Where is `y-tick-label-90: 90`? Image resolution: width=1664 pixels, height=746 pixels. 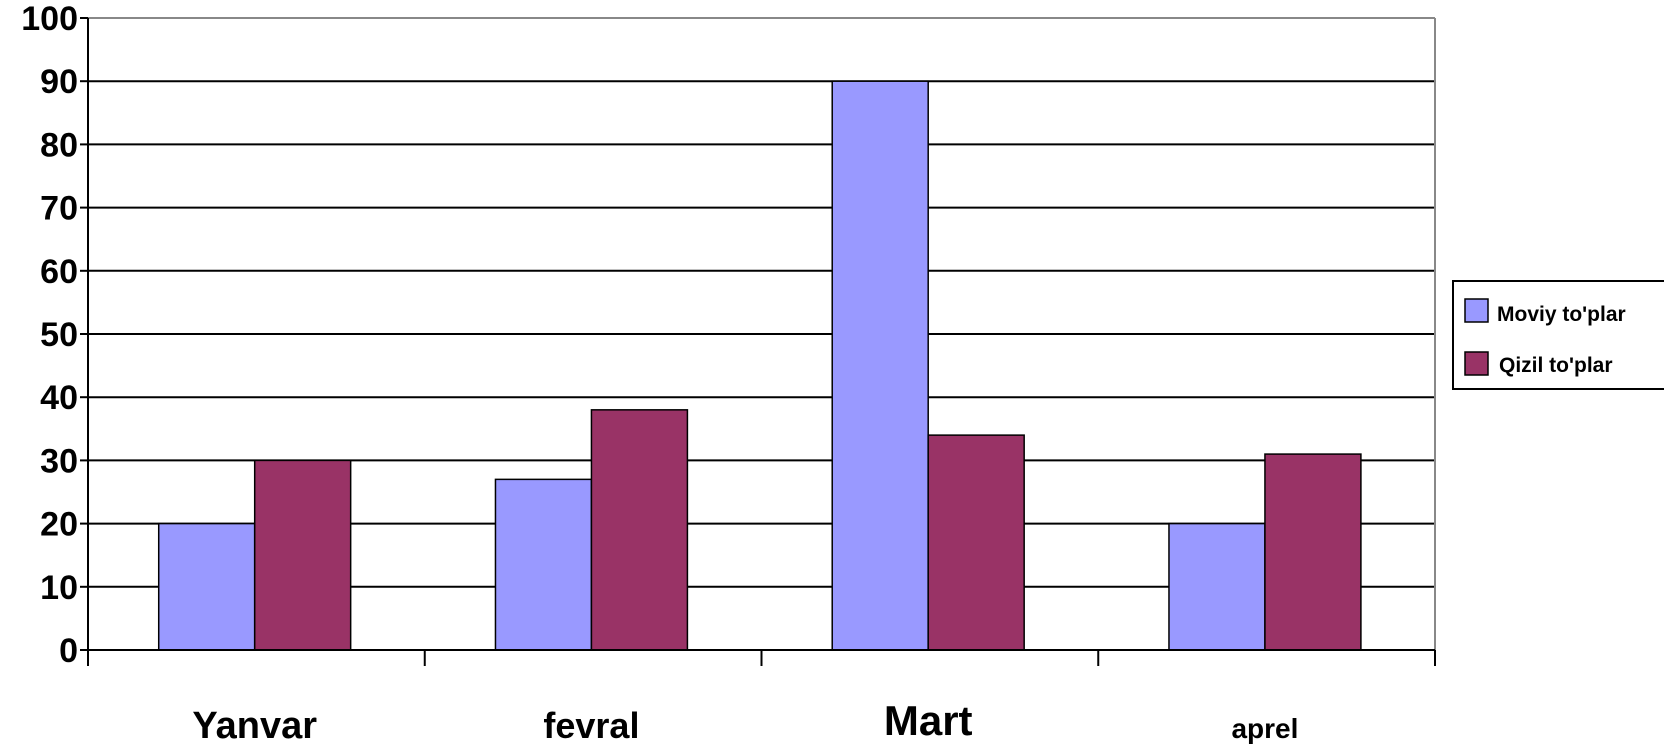 y-tick-label-90: 90 is located at coordinates (59, 82).